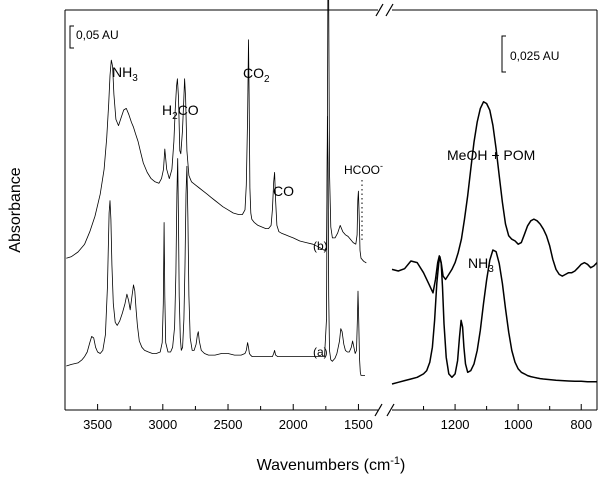  I want to click on right-axis-tick-label-1: 1200, so click(455, 424).